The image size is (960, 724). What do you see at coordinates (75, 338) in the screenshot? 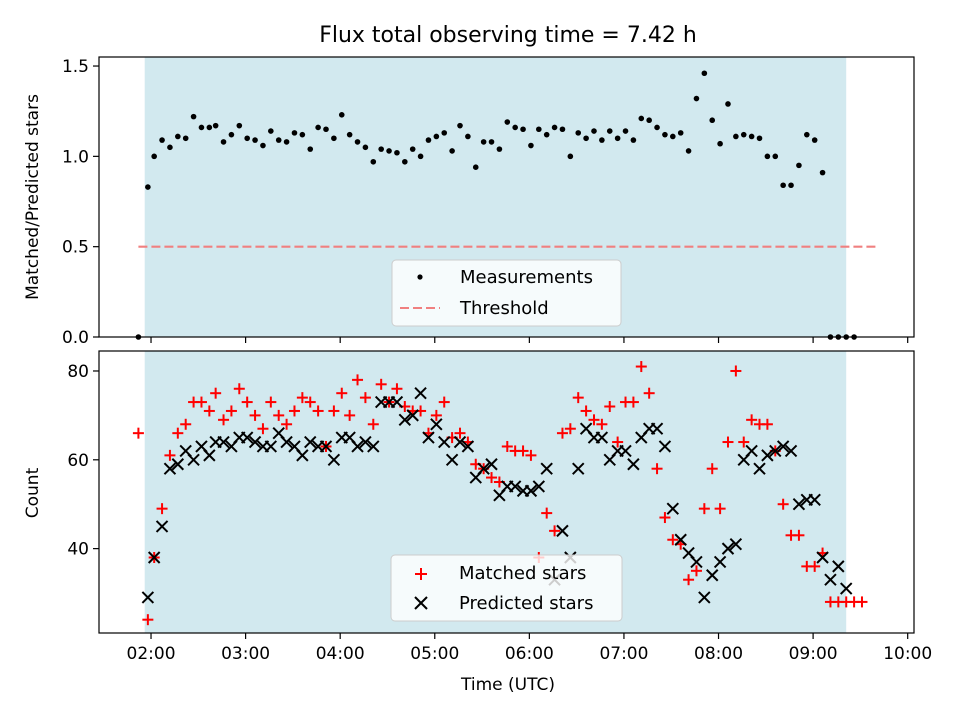
I see `y-tick-label: 0.0` at bounding box center [75, 338].